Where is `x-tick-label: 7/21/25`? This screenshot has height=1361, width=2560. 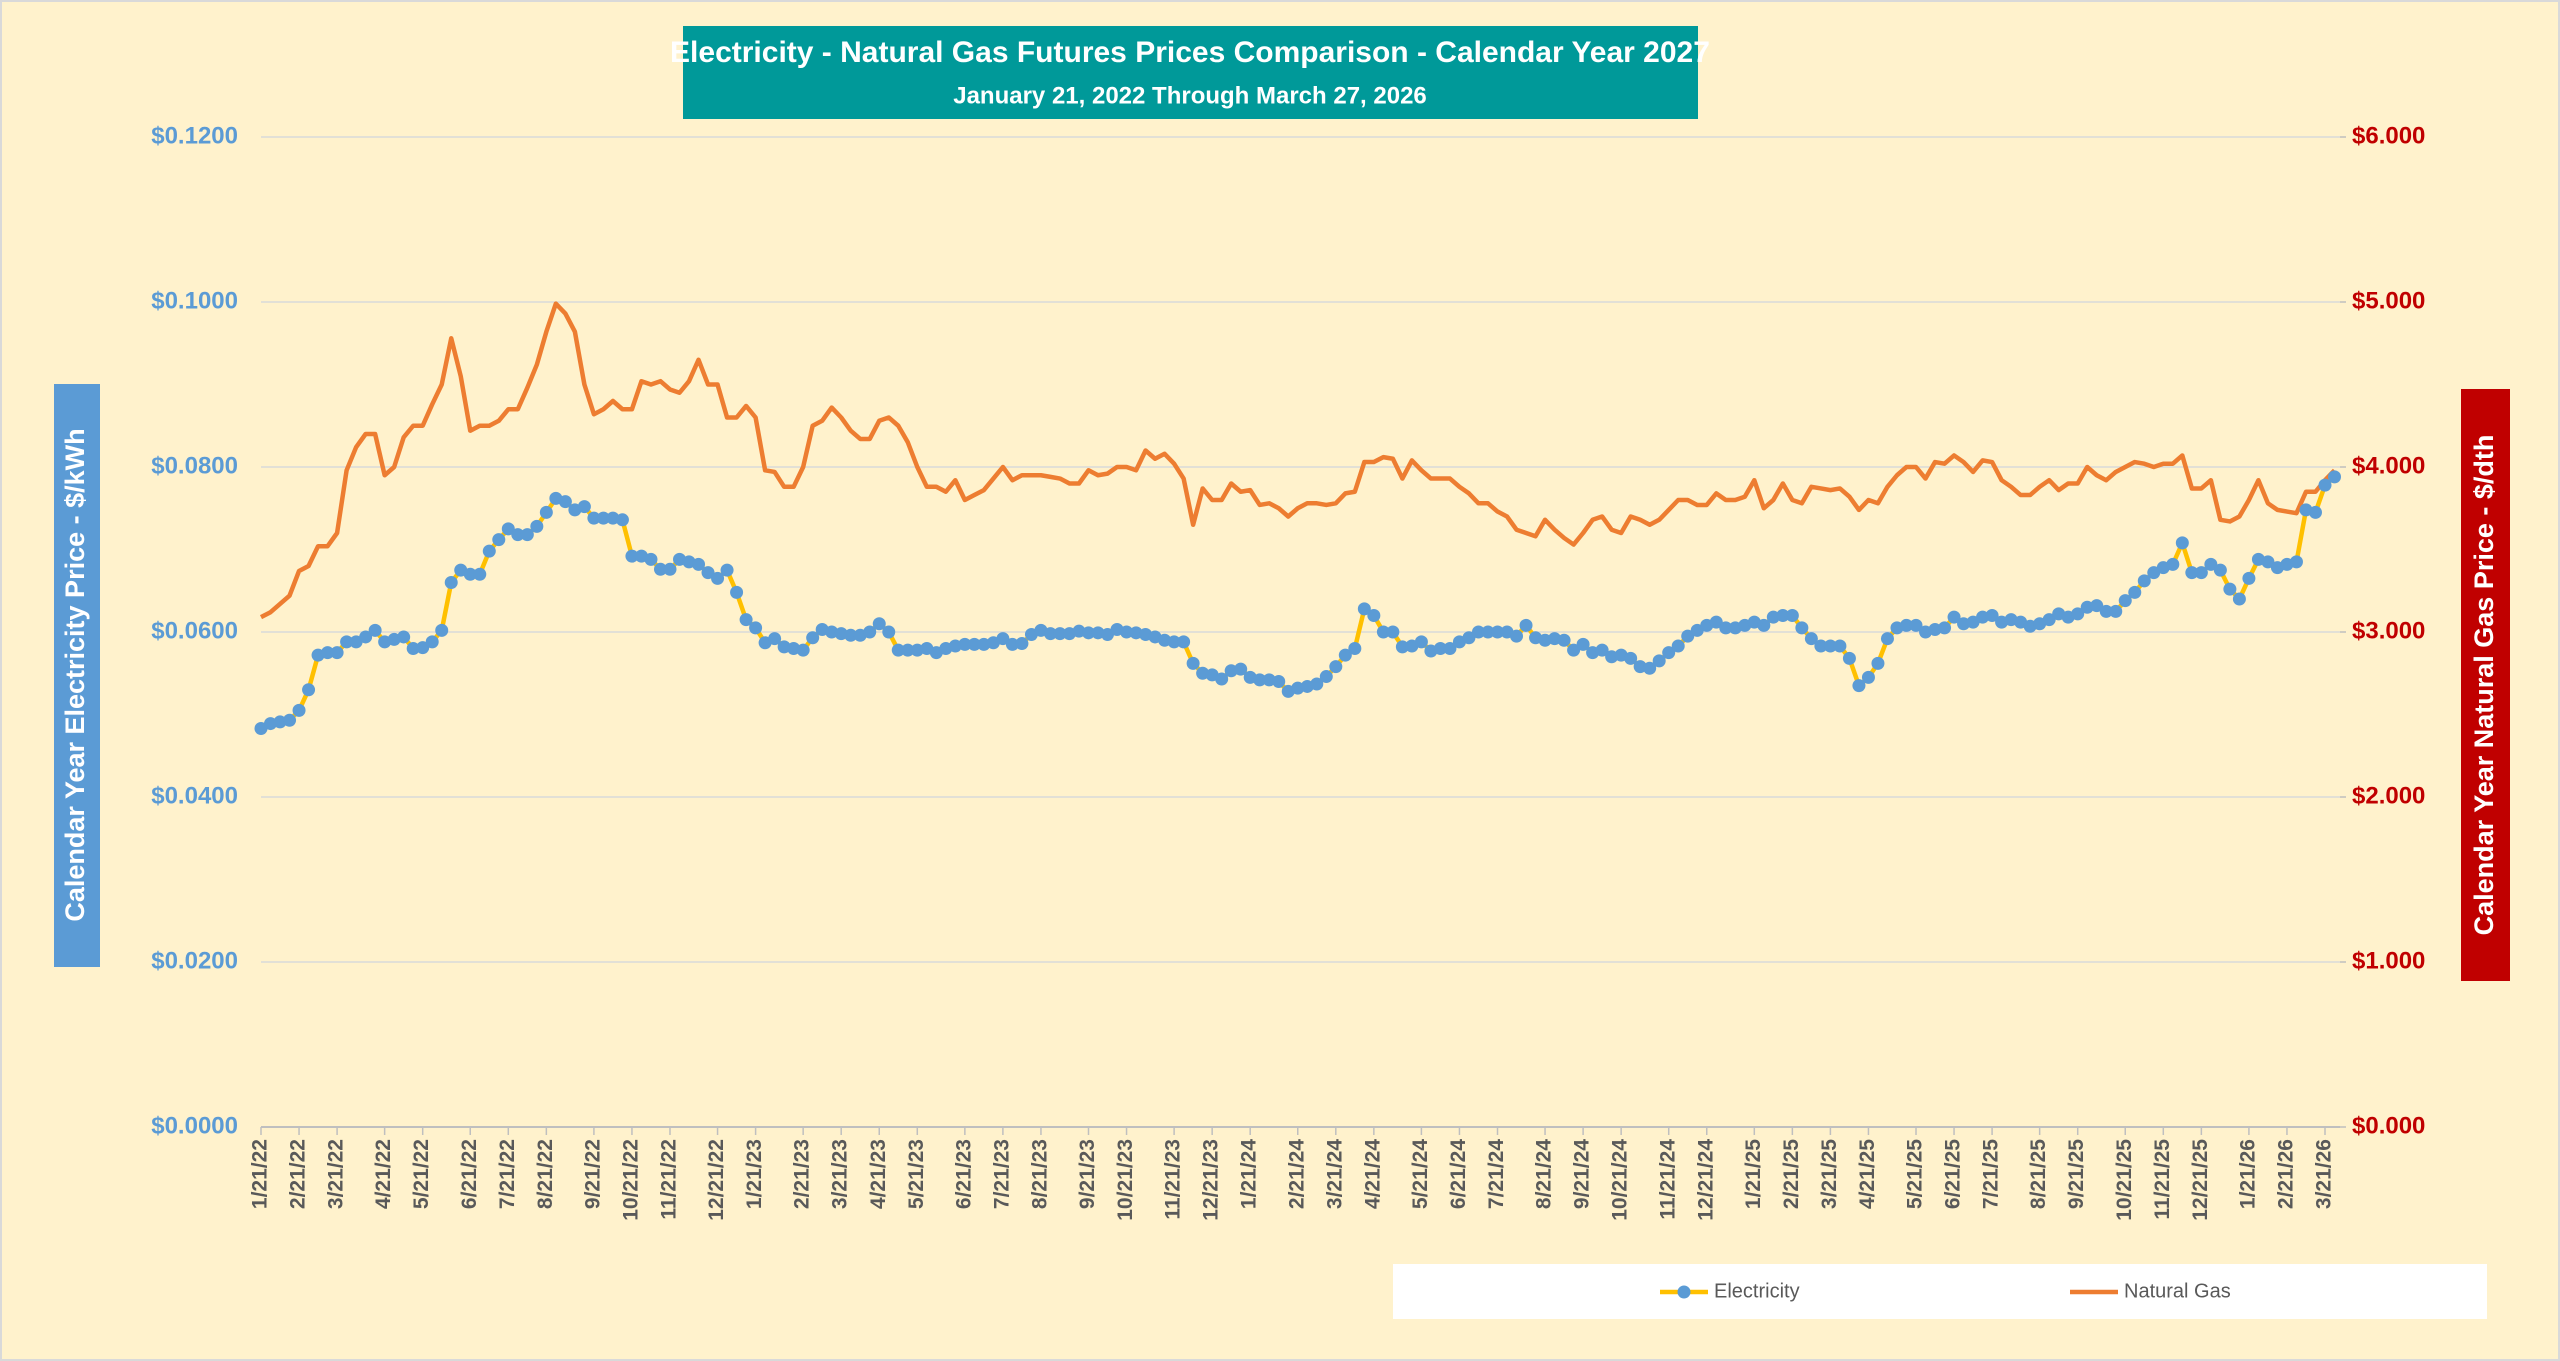
x-tick-label: 7/21/25 is located at coordinates (1991, 1174).